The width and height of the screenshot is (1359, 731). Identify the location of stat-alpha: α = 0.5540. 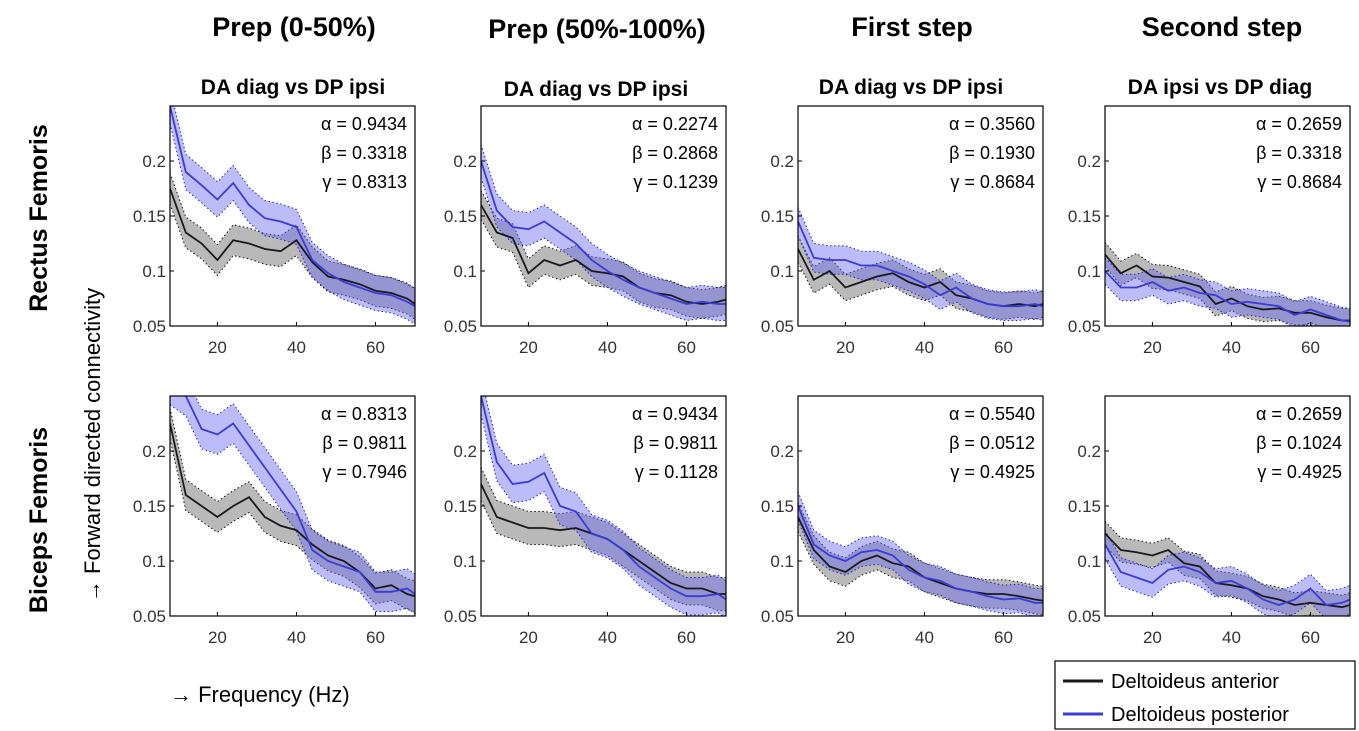
(992, 414).